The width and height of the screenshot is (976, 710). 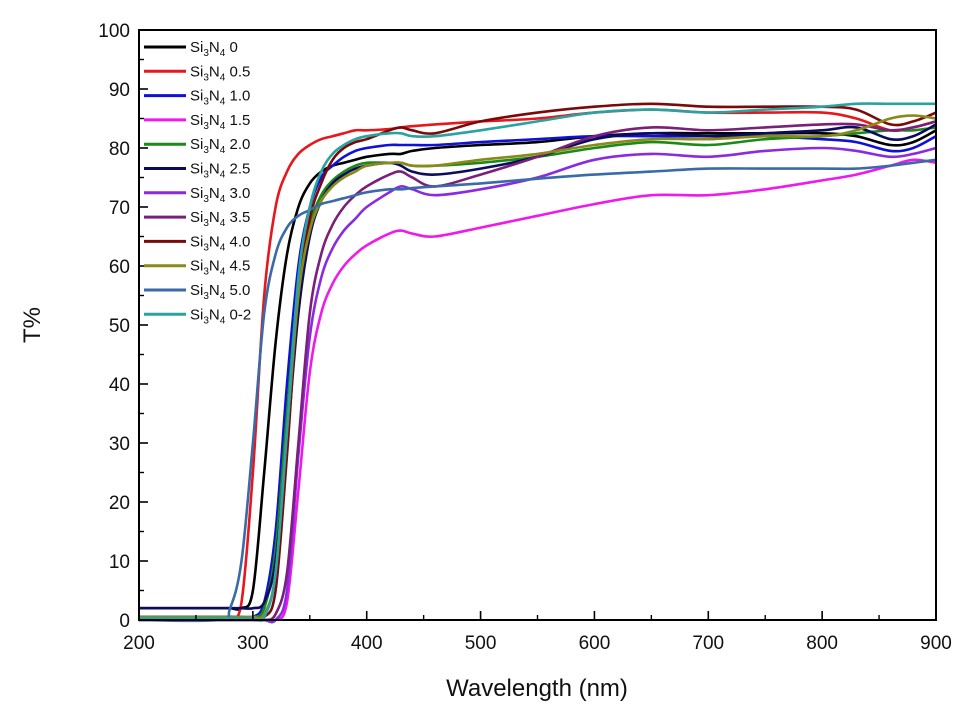 What do you see at coordinates (119, 444) in the screenshot?
I see `y-tick-label: 30` at bounding box center [119, 444].